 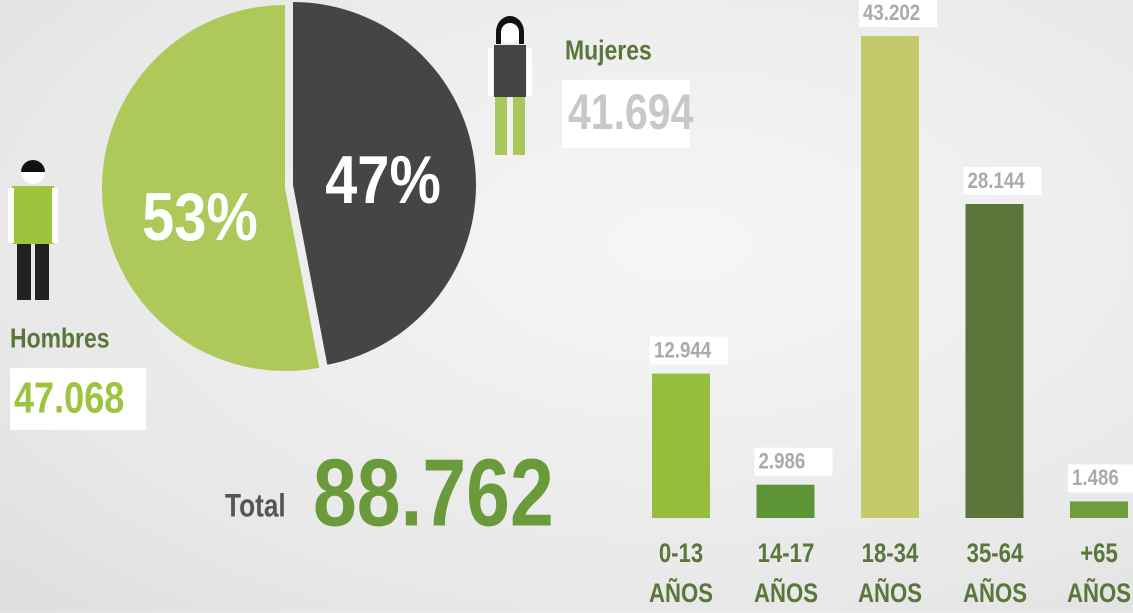 I want to click on total-value: 88.762, so click(x=433, y=492).